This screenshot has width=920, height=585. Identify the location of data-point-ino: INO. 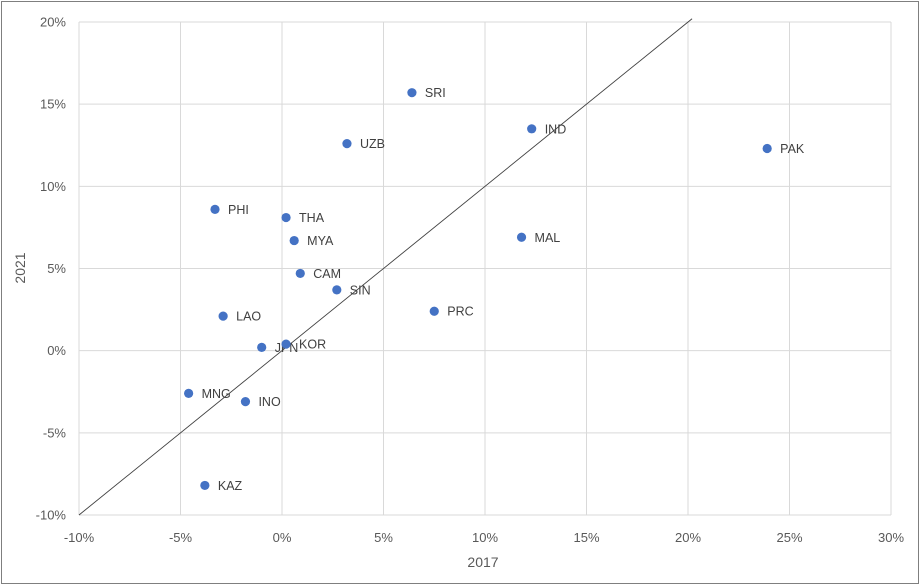
(260, 402).